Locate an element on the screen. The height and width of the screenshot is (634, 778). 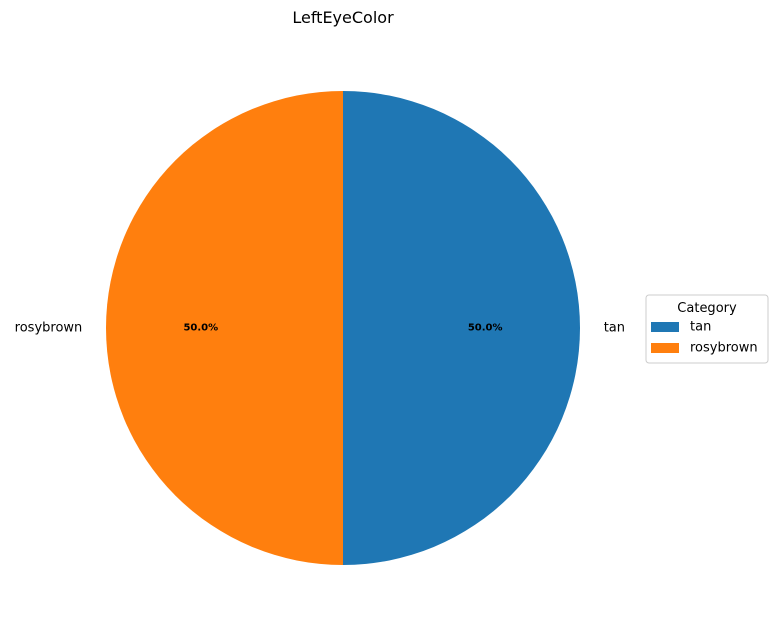
legend-label-rosybrown: rosybrown is located at coordinates (724, 348).